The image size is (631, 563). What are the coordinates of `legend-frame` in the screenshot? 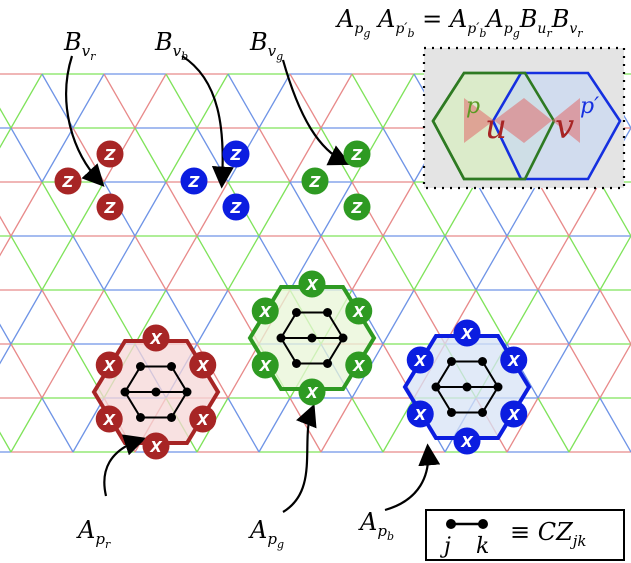 It's located at (525, 535).